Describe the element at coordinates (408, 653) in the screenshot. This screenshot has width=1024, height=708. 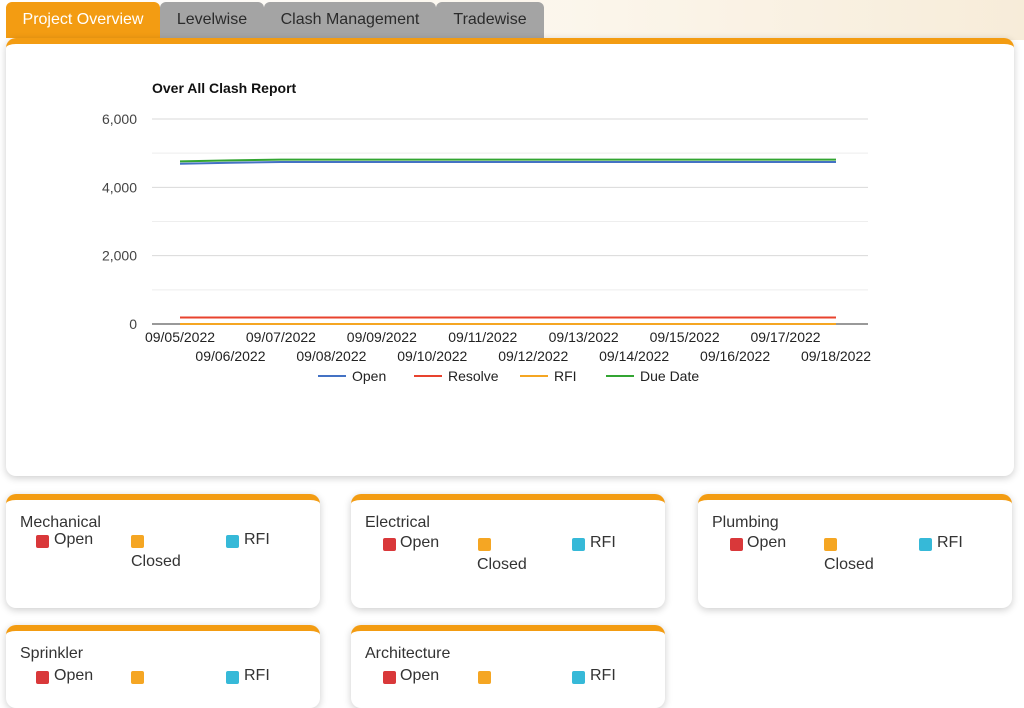
I see `trade-card-title: Architecture` at that location.